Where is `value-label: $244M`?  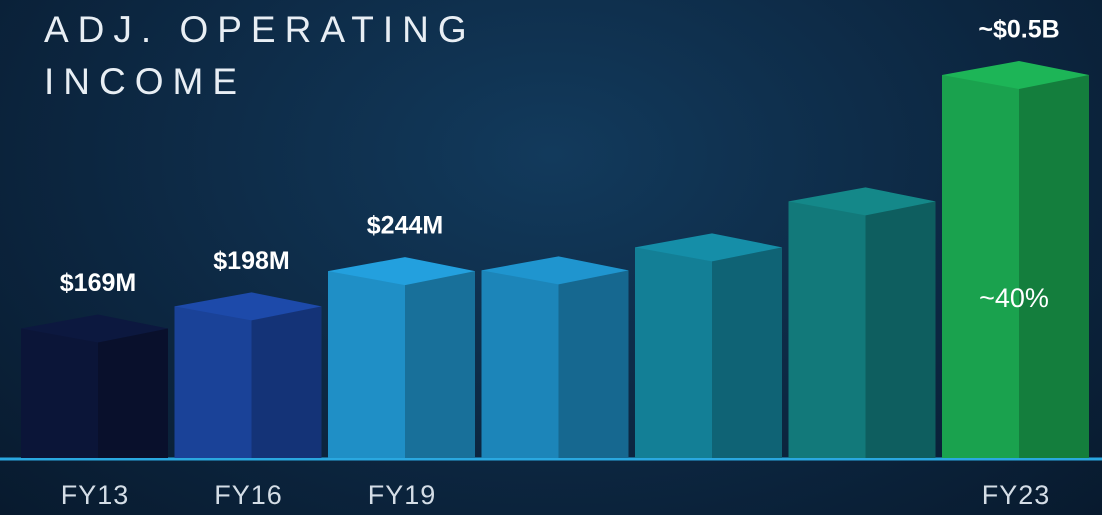
value-label: $244M is located at coordinates (405, 226).